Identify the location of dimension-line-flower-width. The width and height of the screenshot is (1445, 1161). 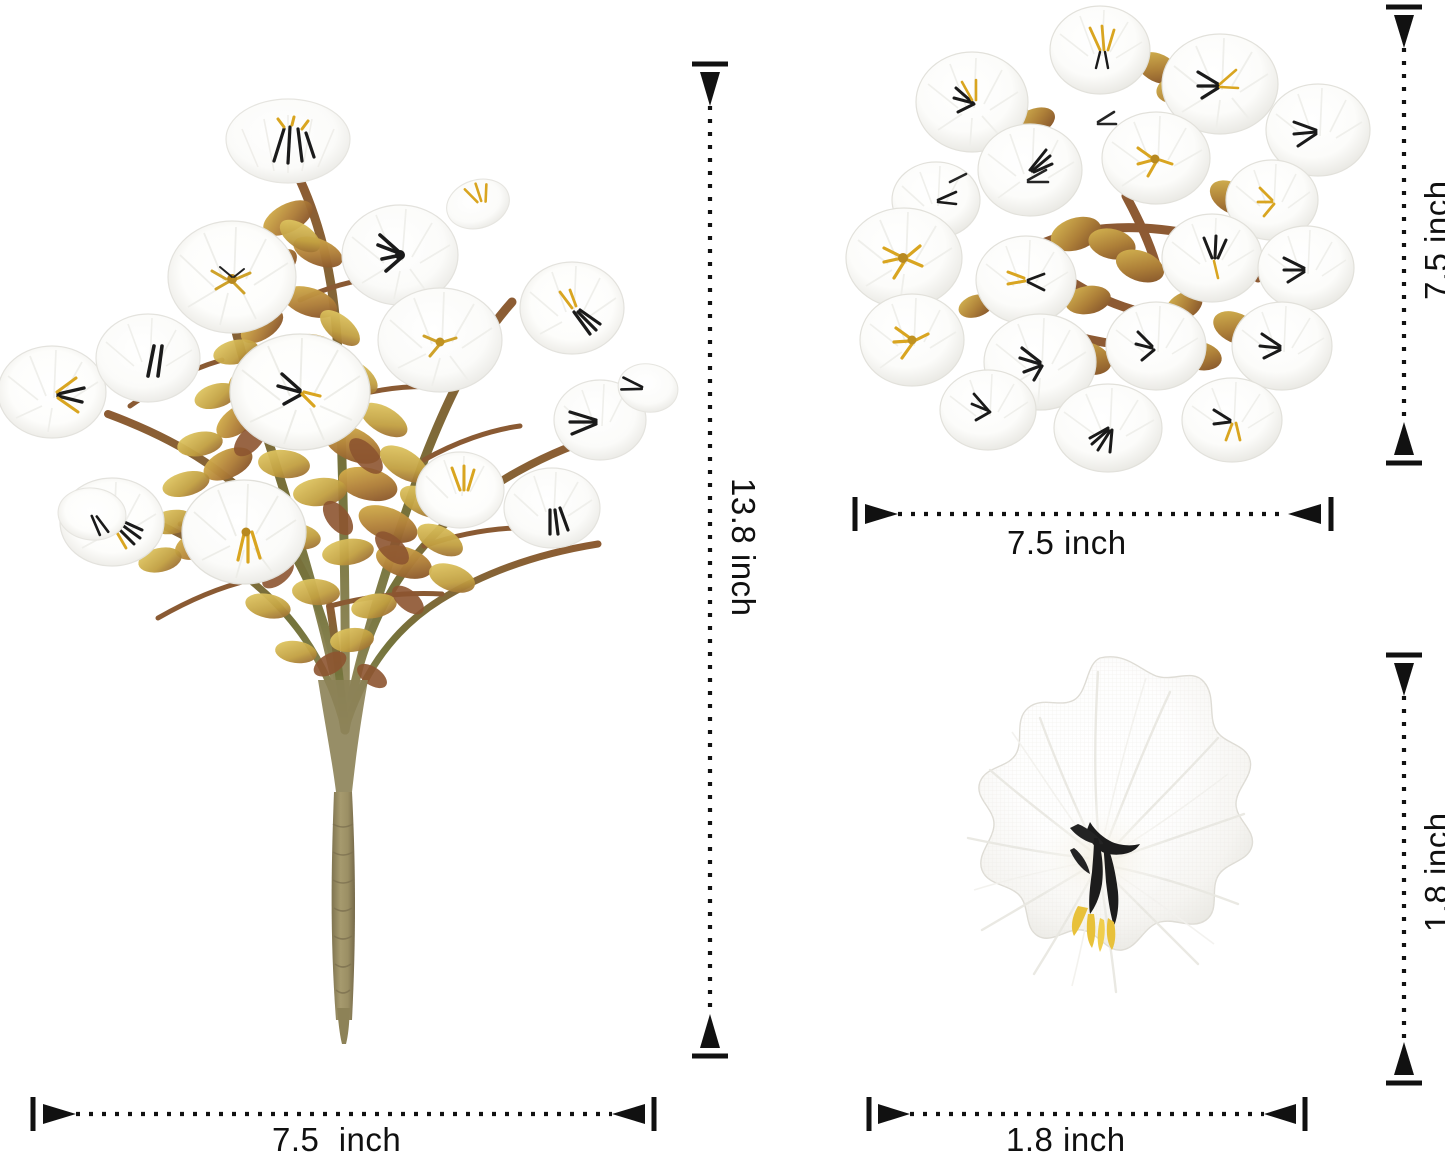
(1087, 1114).